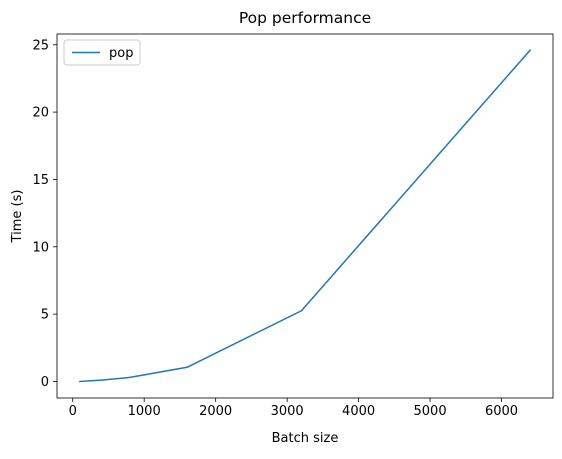 This screenshot has height=459, width=562. Describe the element at coordinates (430, 411) in the screenshot. I see `x-tick-label: 5000` at that location.